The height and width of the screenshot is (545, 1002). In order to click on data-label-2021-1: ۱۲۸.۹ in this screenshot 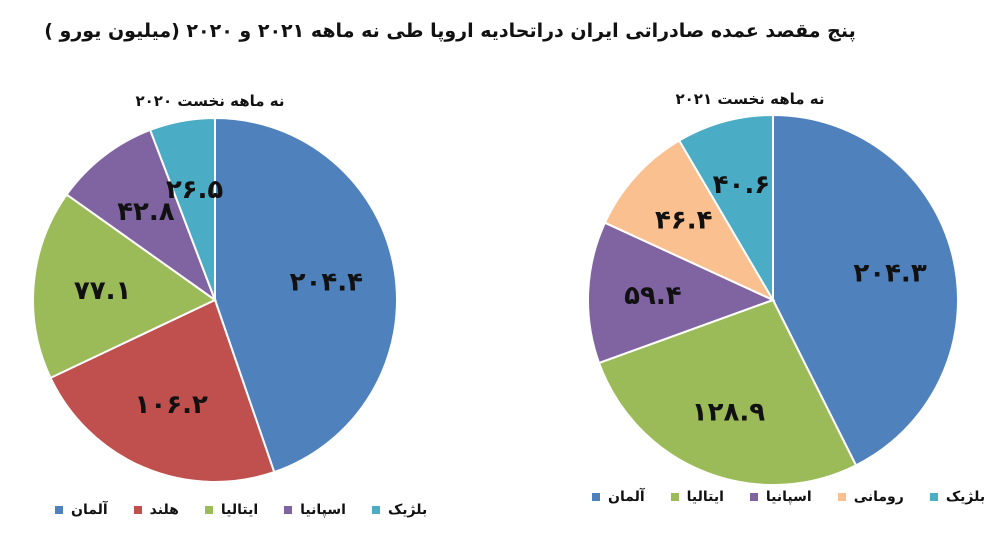, I will do `click(728, 413)`.